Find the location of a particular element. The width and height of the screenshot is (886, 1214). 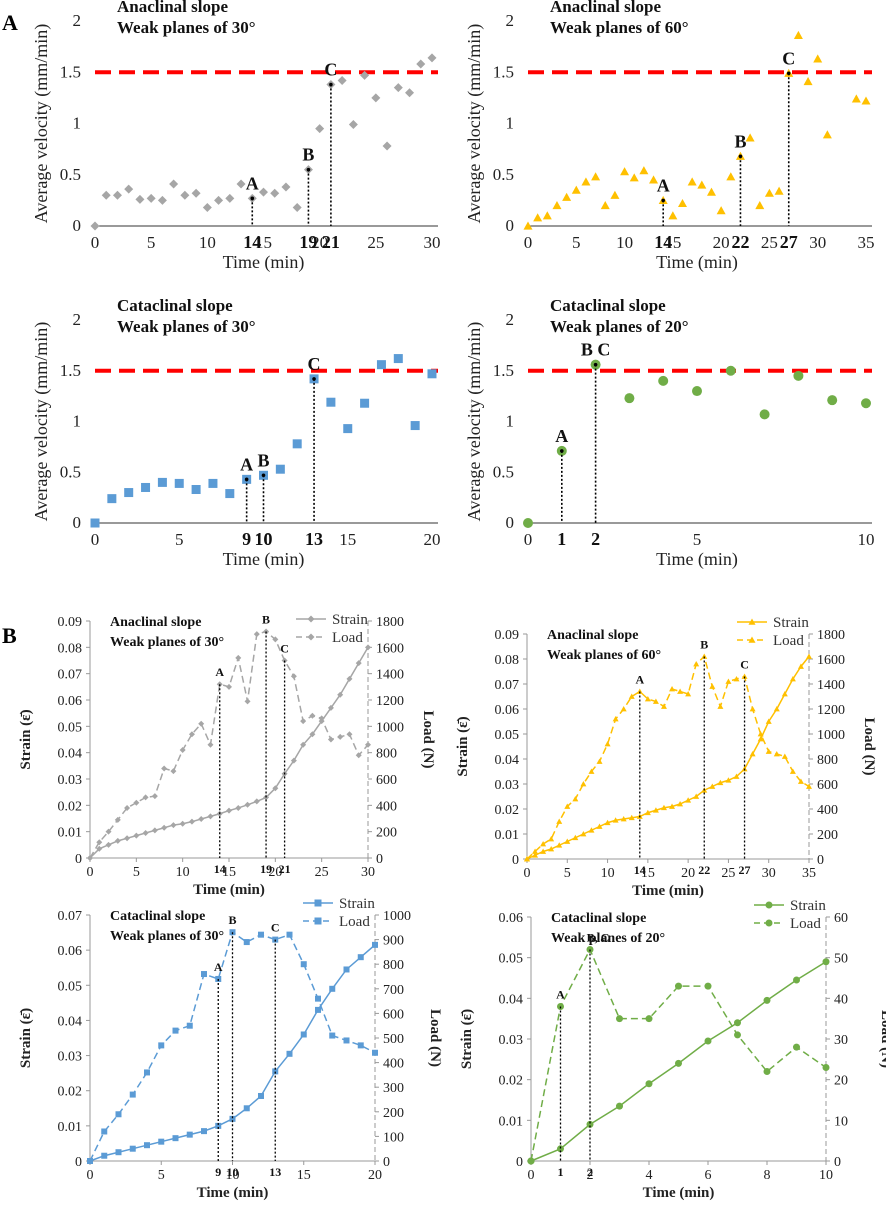

y-tick-label: 0.02 is located at coordinates (70, 806).